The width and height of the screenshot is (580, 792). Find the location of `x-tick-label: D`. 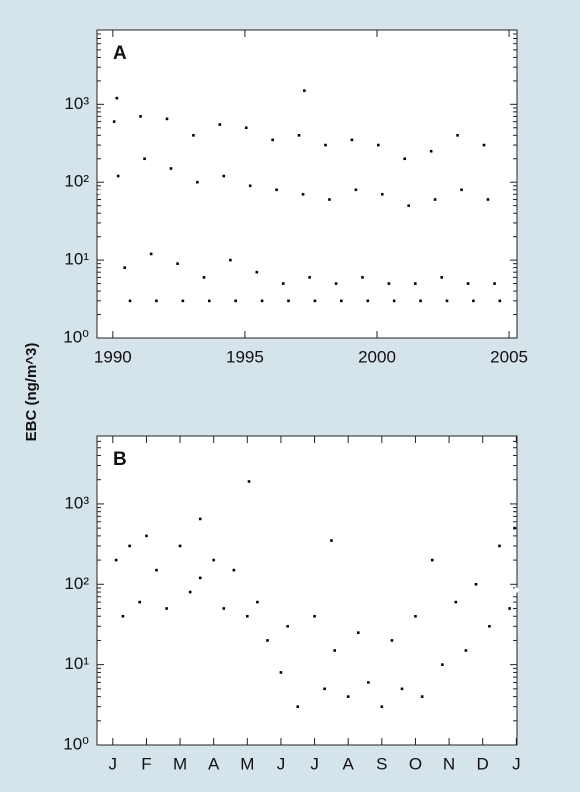

x-tick-label: D is located at coordinates (483, 763).